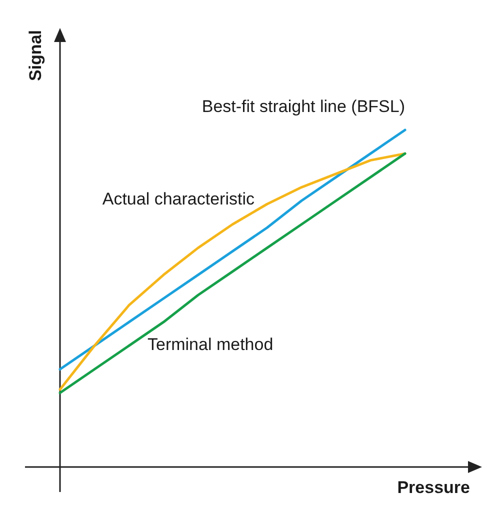  Describe the element at coordinates (303, 106) in the screenshot. I see `series-label: Best-fit straight line (BFSL)` at that location.